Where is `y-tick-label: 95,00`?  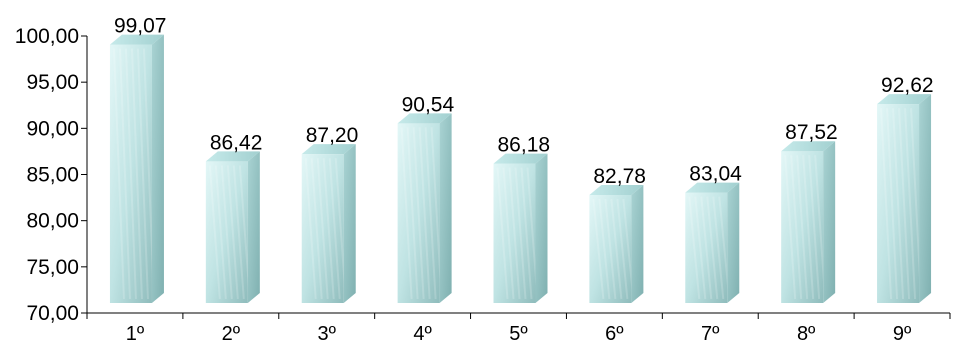 y-tick-label: 95,00 is located at coordinates (52, 82).